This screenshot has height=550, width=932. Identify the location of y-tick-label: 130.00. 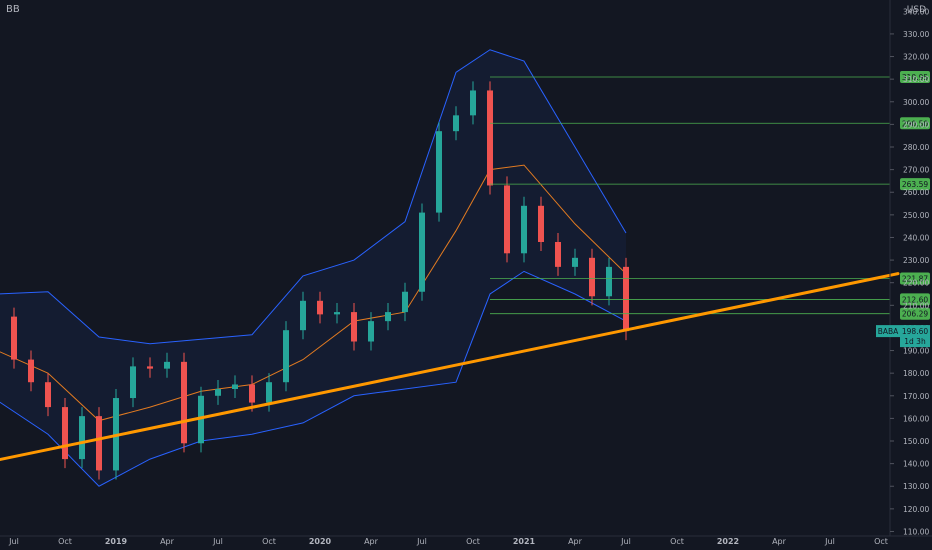
(916, 486).